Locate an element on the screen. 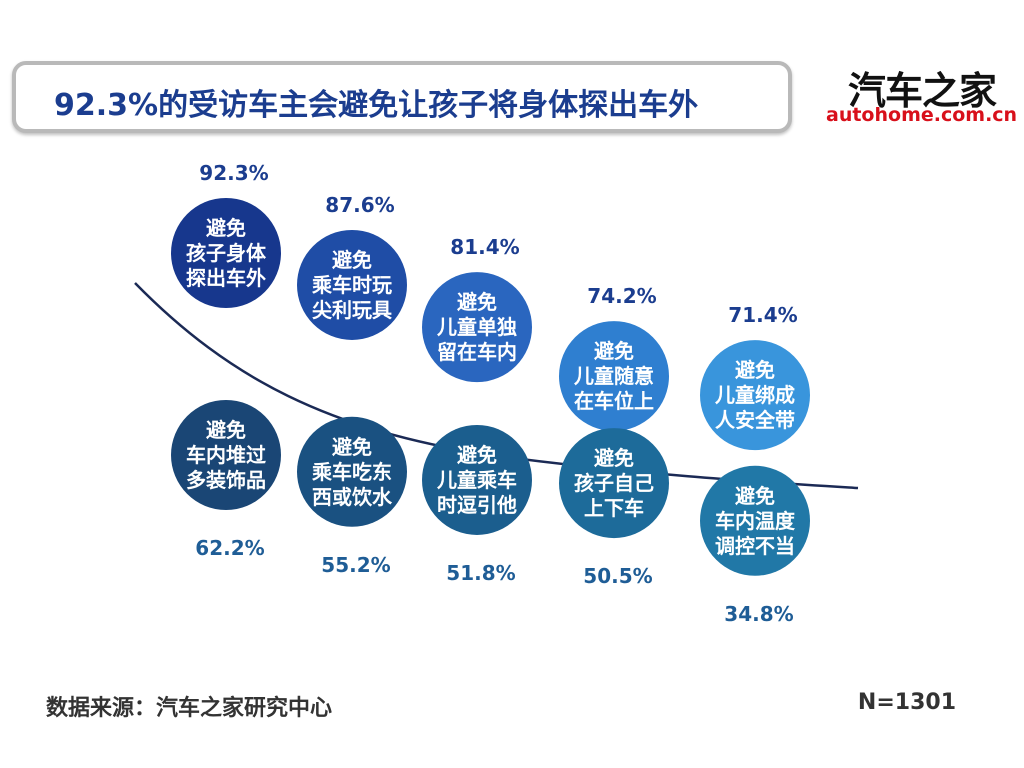  bubble-label-top-5-line-2: 儿童绑成 is located at coordinates (754, 395).